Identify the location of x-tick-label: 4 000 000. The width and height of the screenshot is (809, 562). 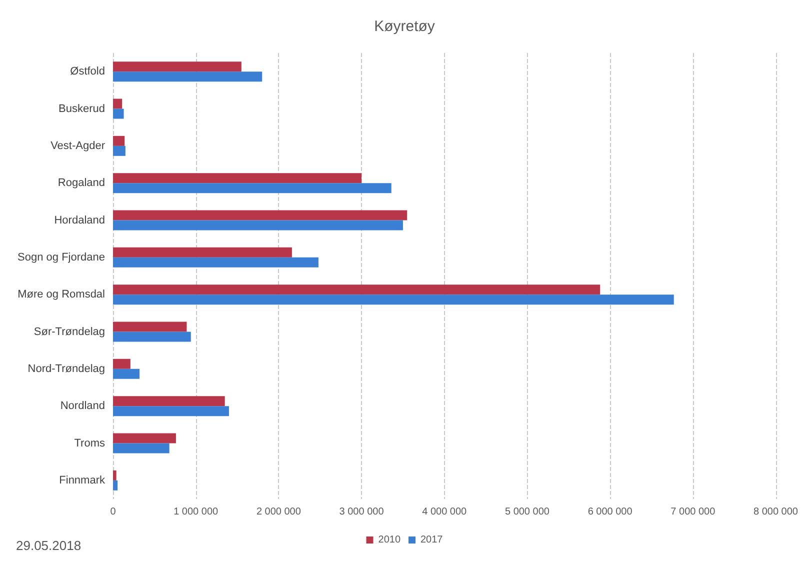
(445, 512).